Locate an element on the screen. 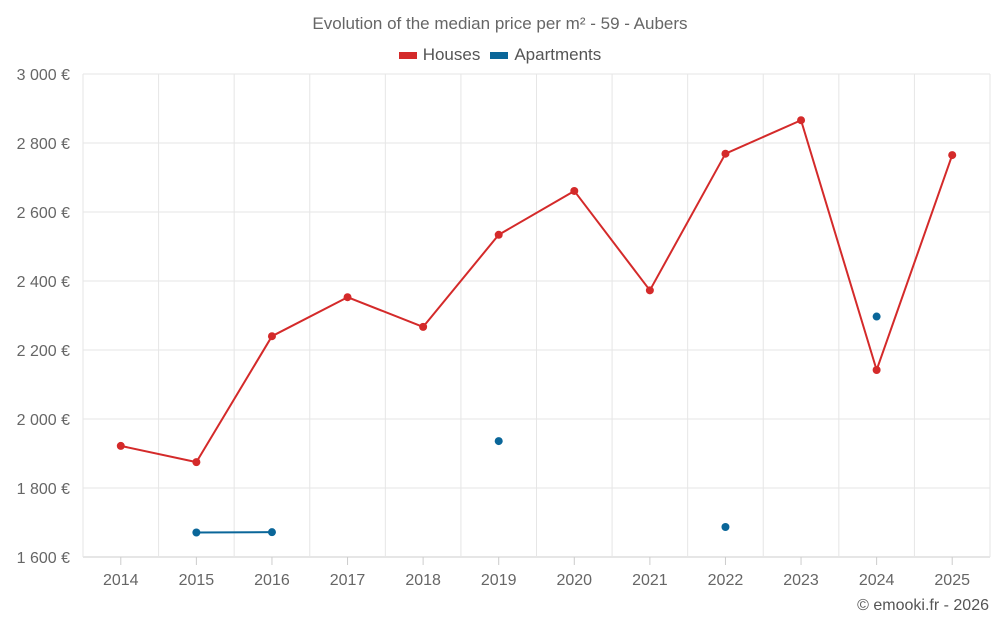  x-tick-label: 2018 is located at coordinates (423, 580).